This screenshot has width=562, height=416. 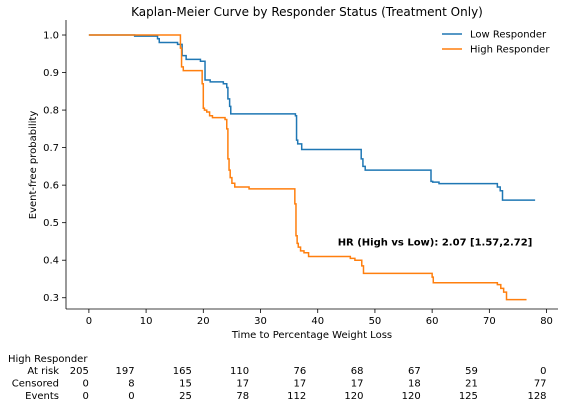 I want to click on y-tick-label: 0.5, so click(x=51, y=223).